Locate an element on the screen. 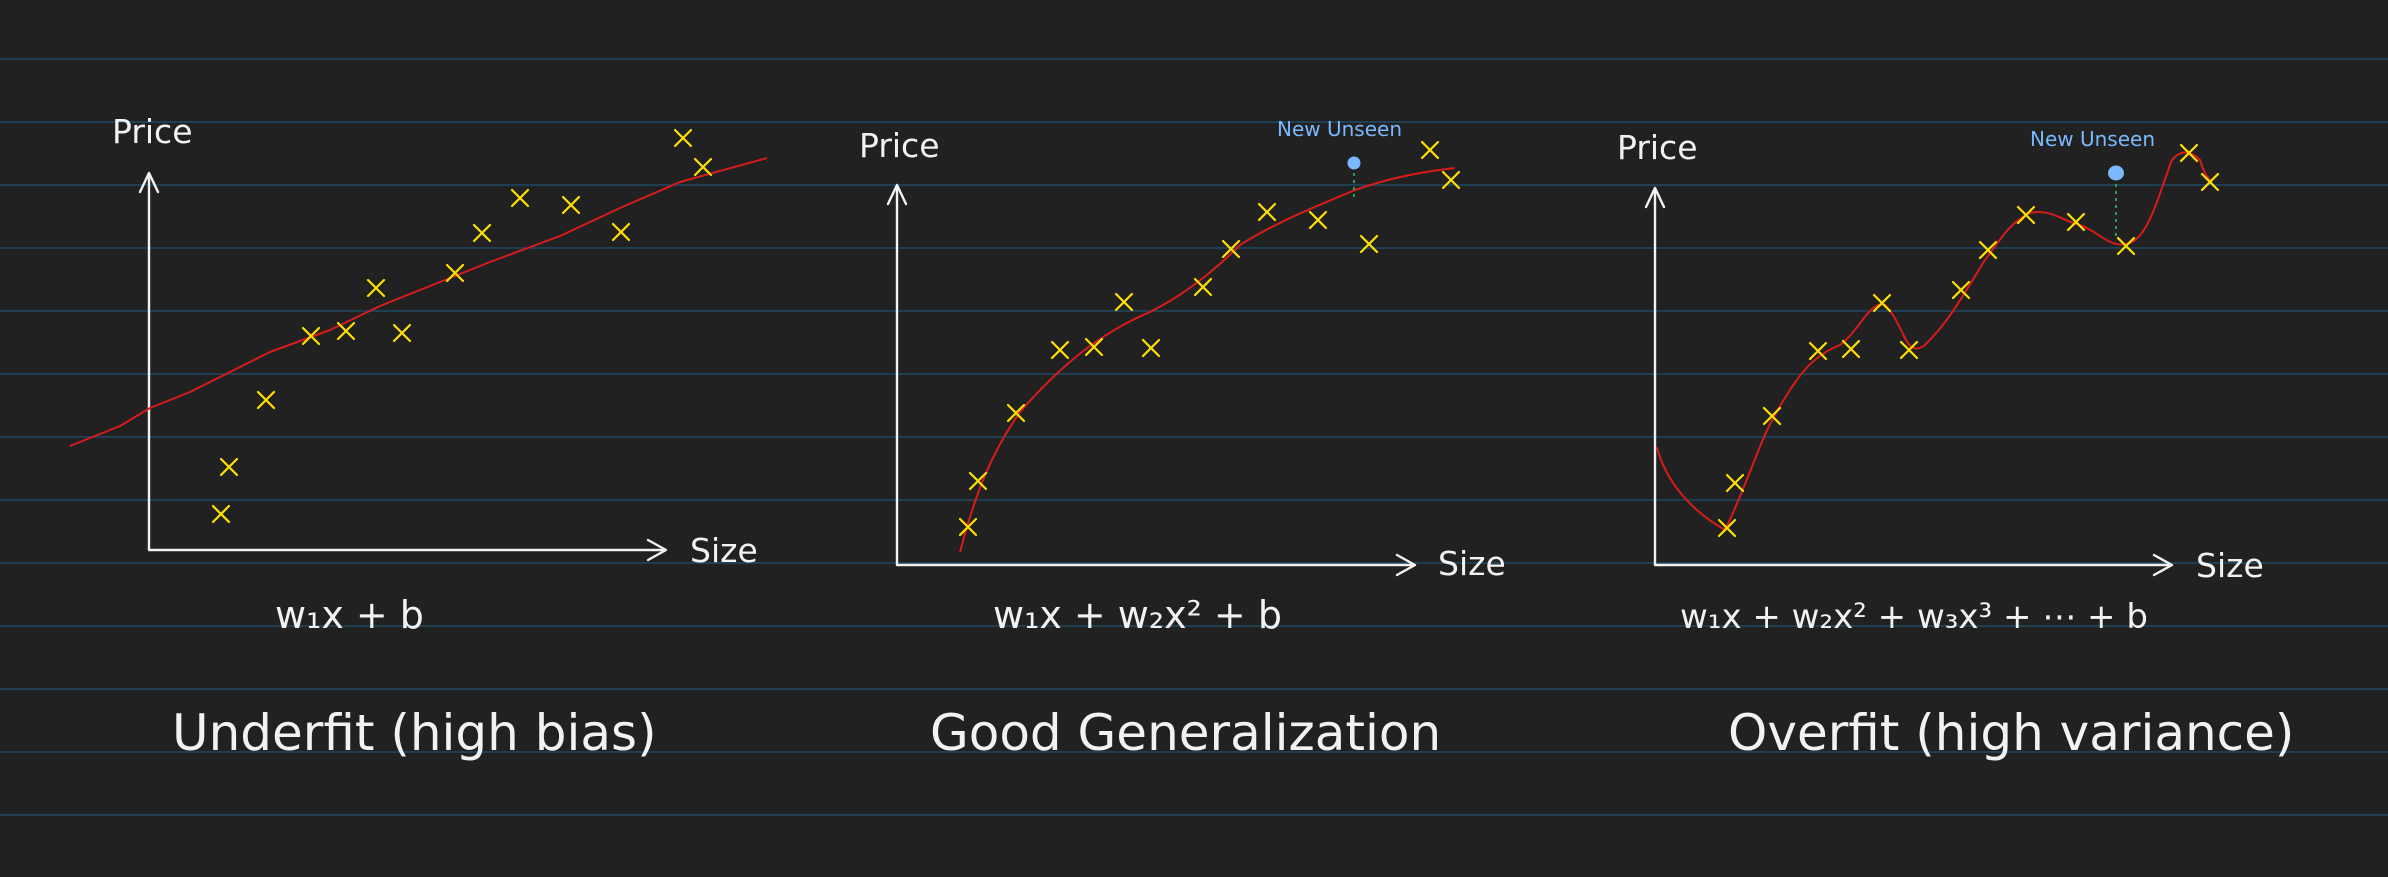 This screenshot has height=877, width=2388. caption: Underfit (high bias) is located at coordinates (414, 733).